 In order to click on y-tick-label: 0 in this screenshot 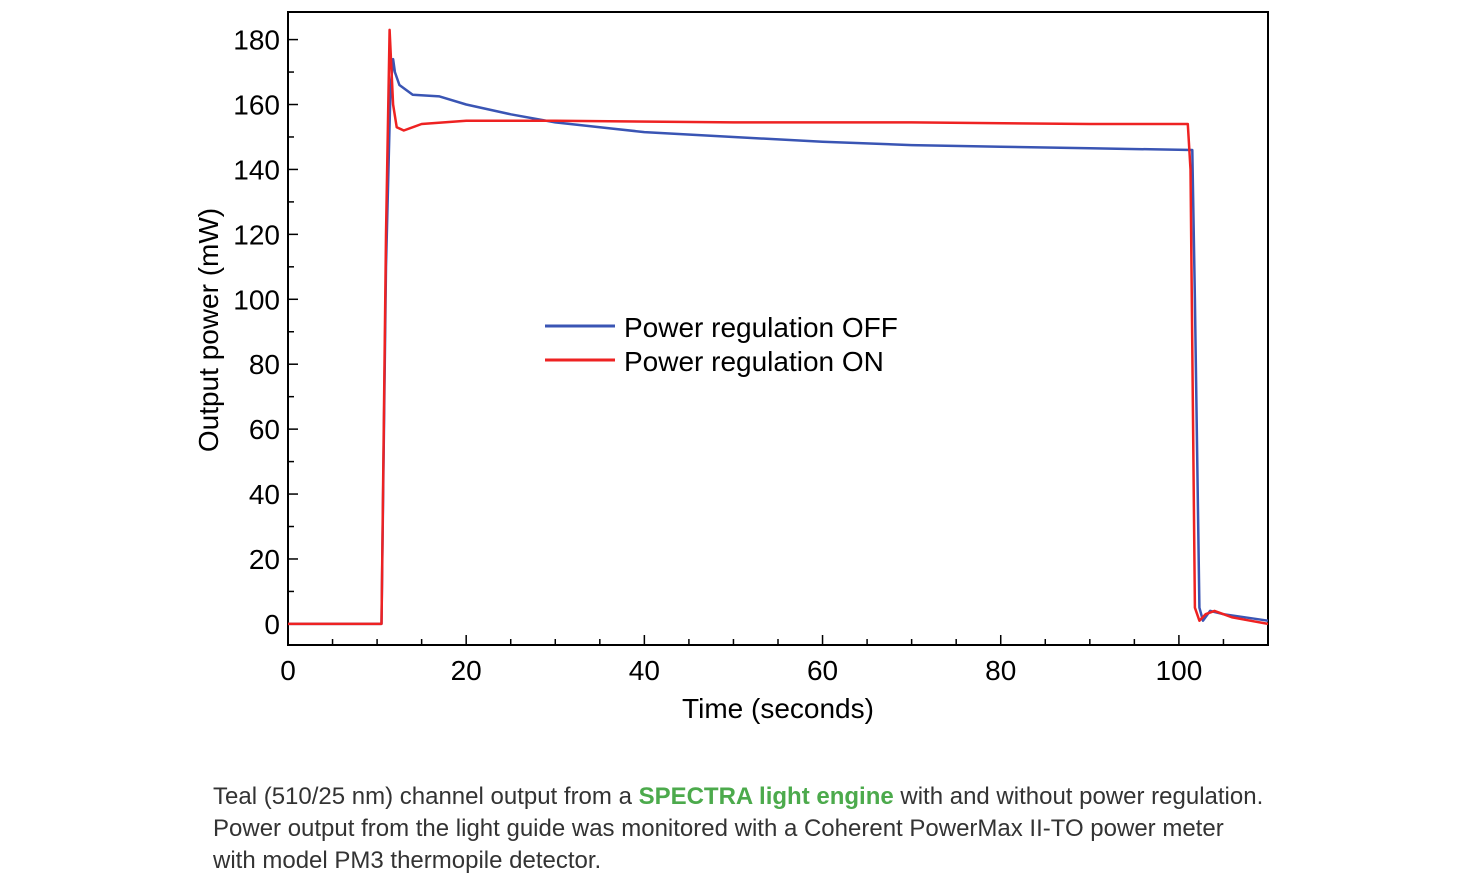, I will do `click(272, 624)`.